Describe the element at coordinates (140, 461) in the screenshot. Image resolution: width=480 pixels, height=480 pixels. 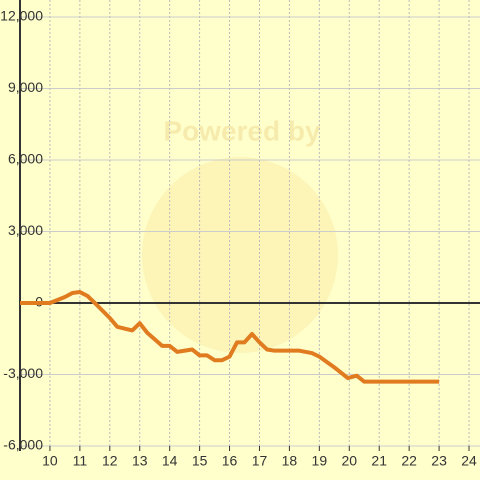
I see `x-tick-label: 13` at that location.